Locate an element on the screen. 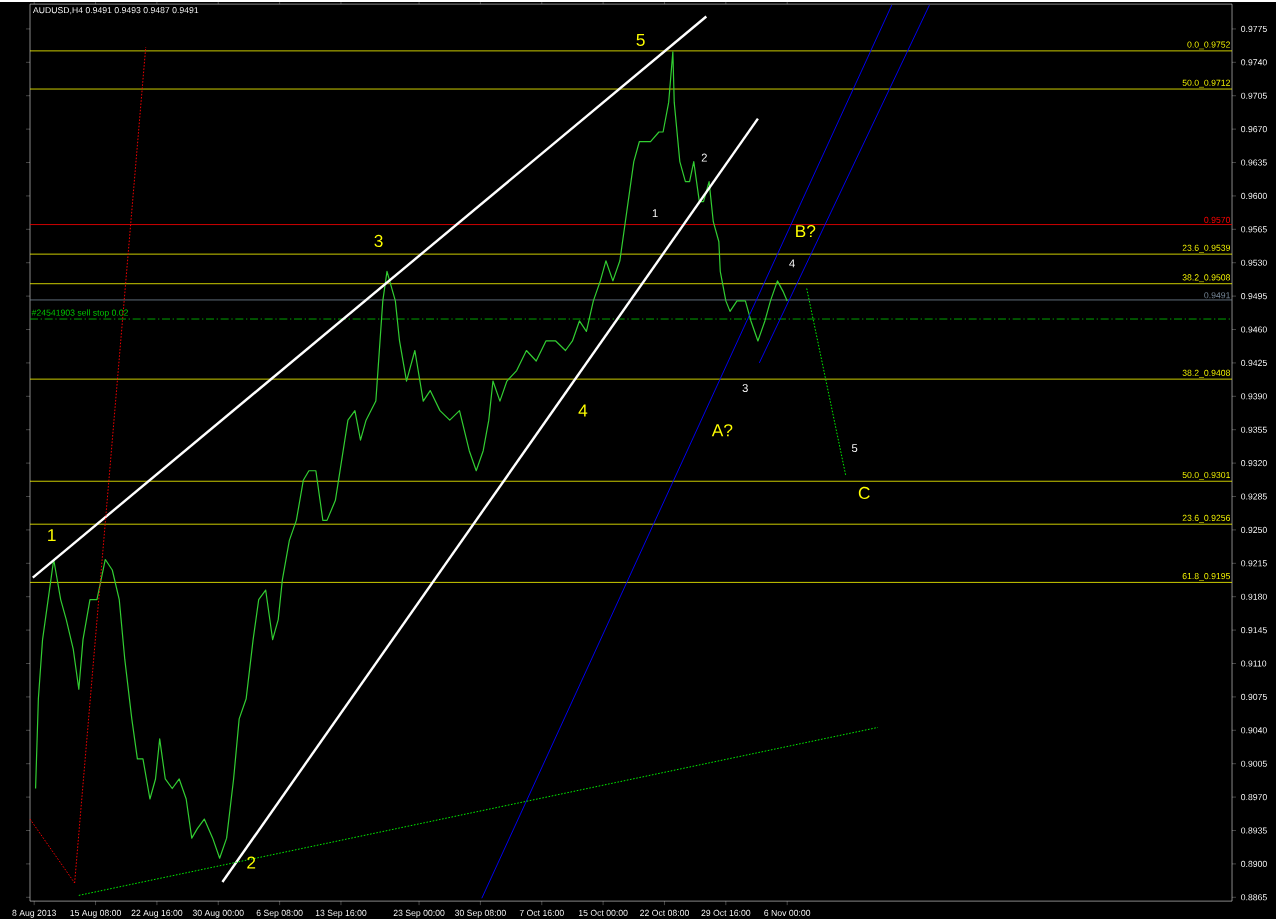  x-tick-label: 6 Nov 00:00 is located at coordinates (787, 912).